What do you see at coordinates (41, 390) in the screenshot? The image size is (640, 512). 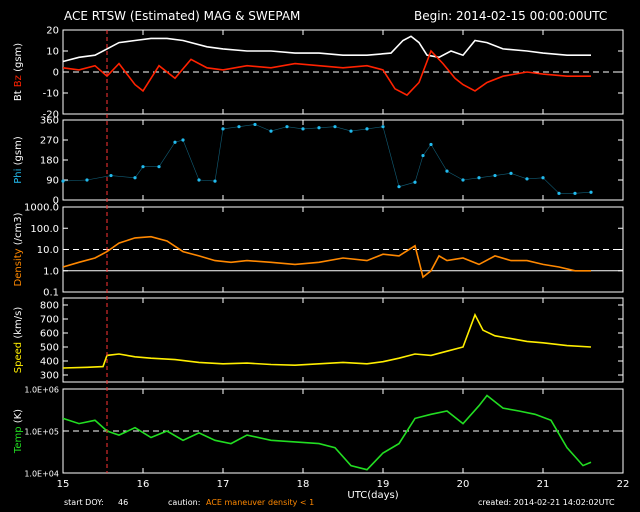 I see `y-tick-label: 1.0E+06` at bounding box center [41, 390].